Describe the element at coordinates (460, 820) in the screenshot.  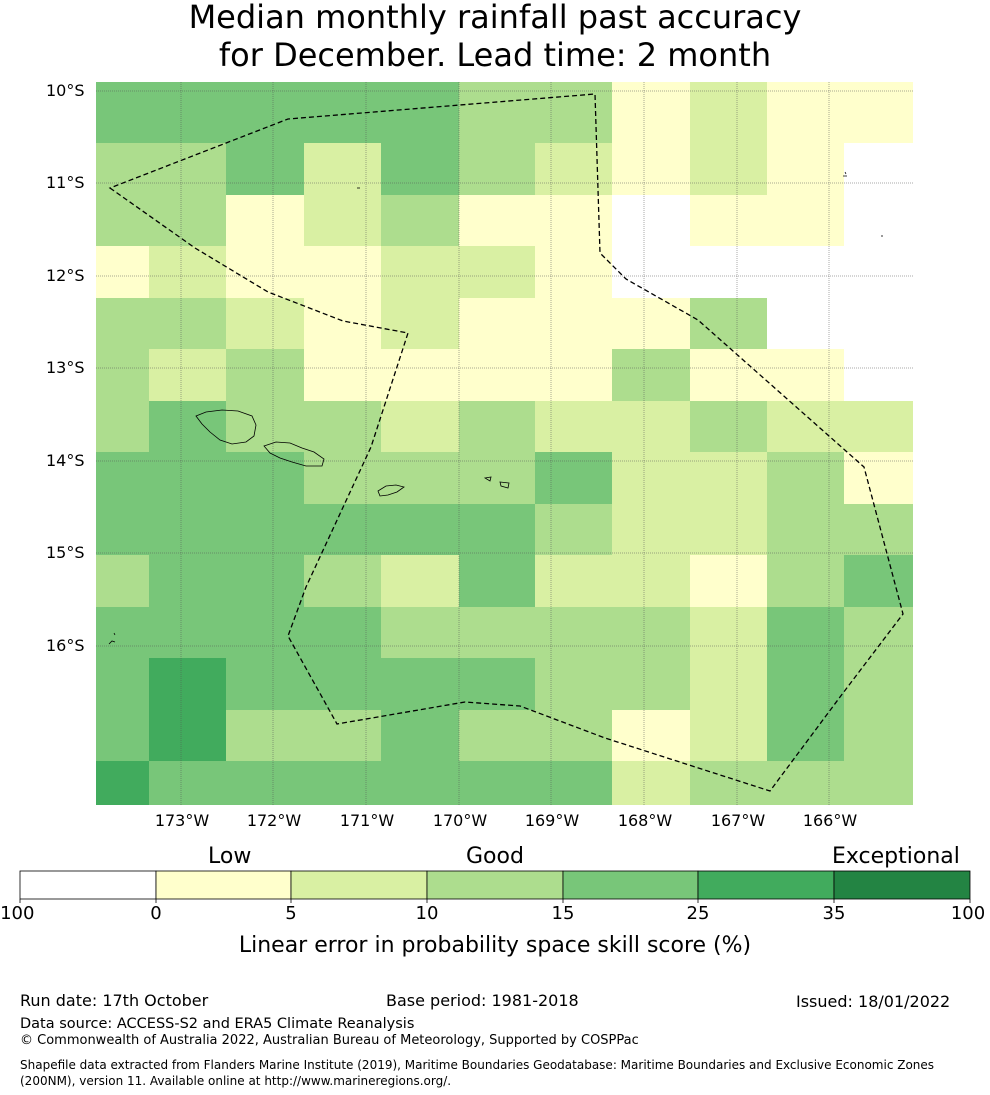
I see `longitude-label: 170°W` at that location.